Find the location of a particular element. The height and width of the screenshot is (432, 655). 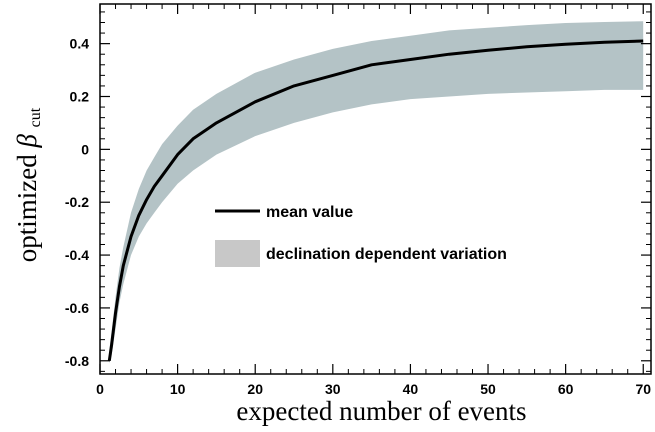

x-tick-label: 20 is located at coordinates (255, 389).